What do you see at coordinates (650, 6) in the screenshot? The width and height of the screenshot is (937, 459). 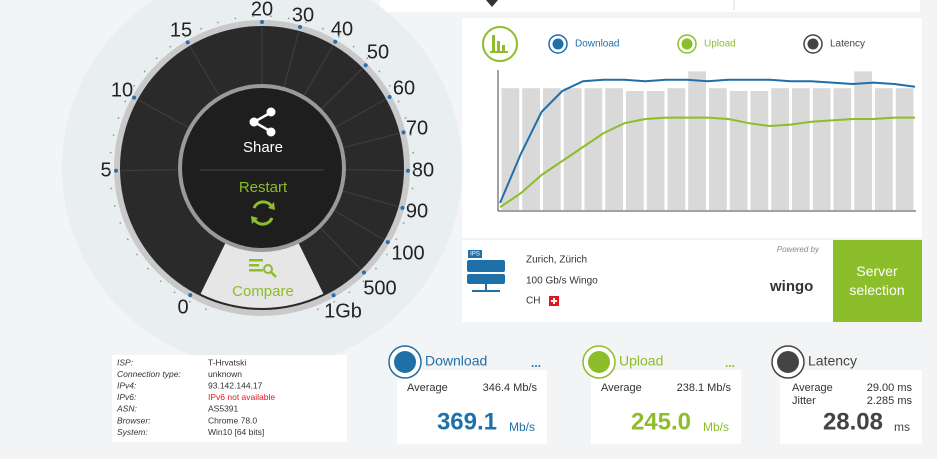 I see `top-panel` at bounding box center [650, 6].